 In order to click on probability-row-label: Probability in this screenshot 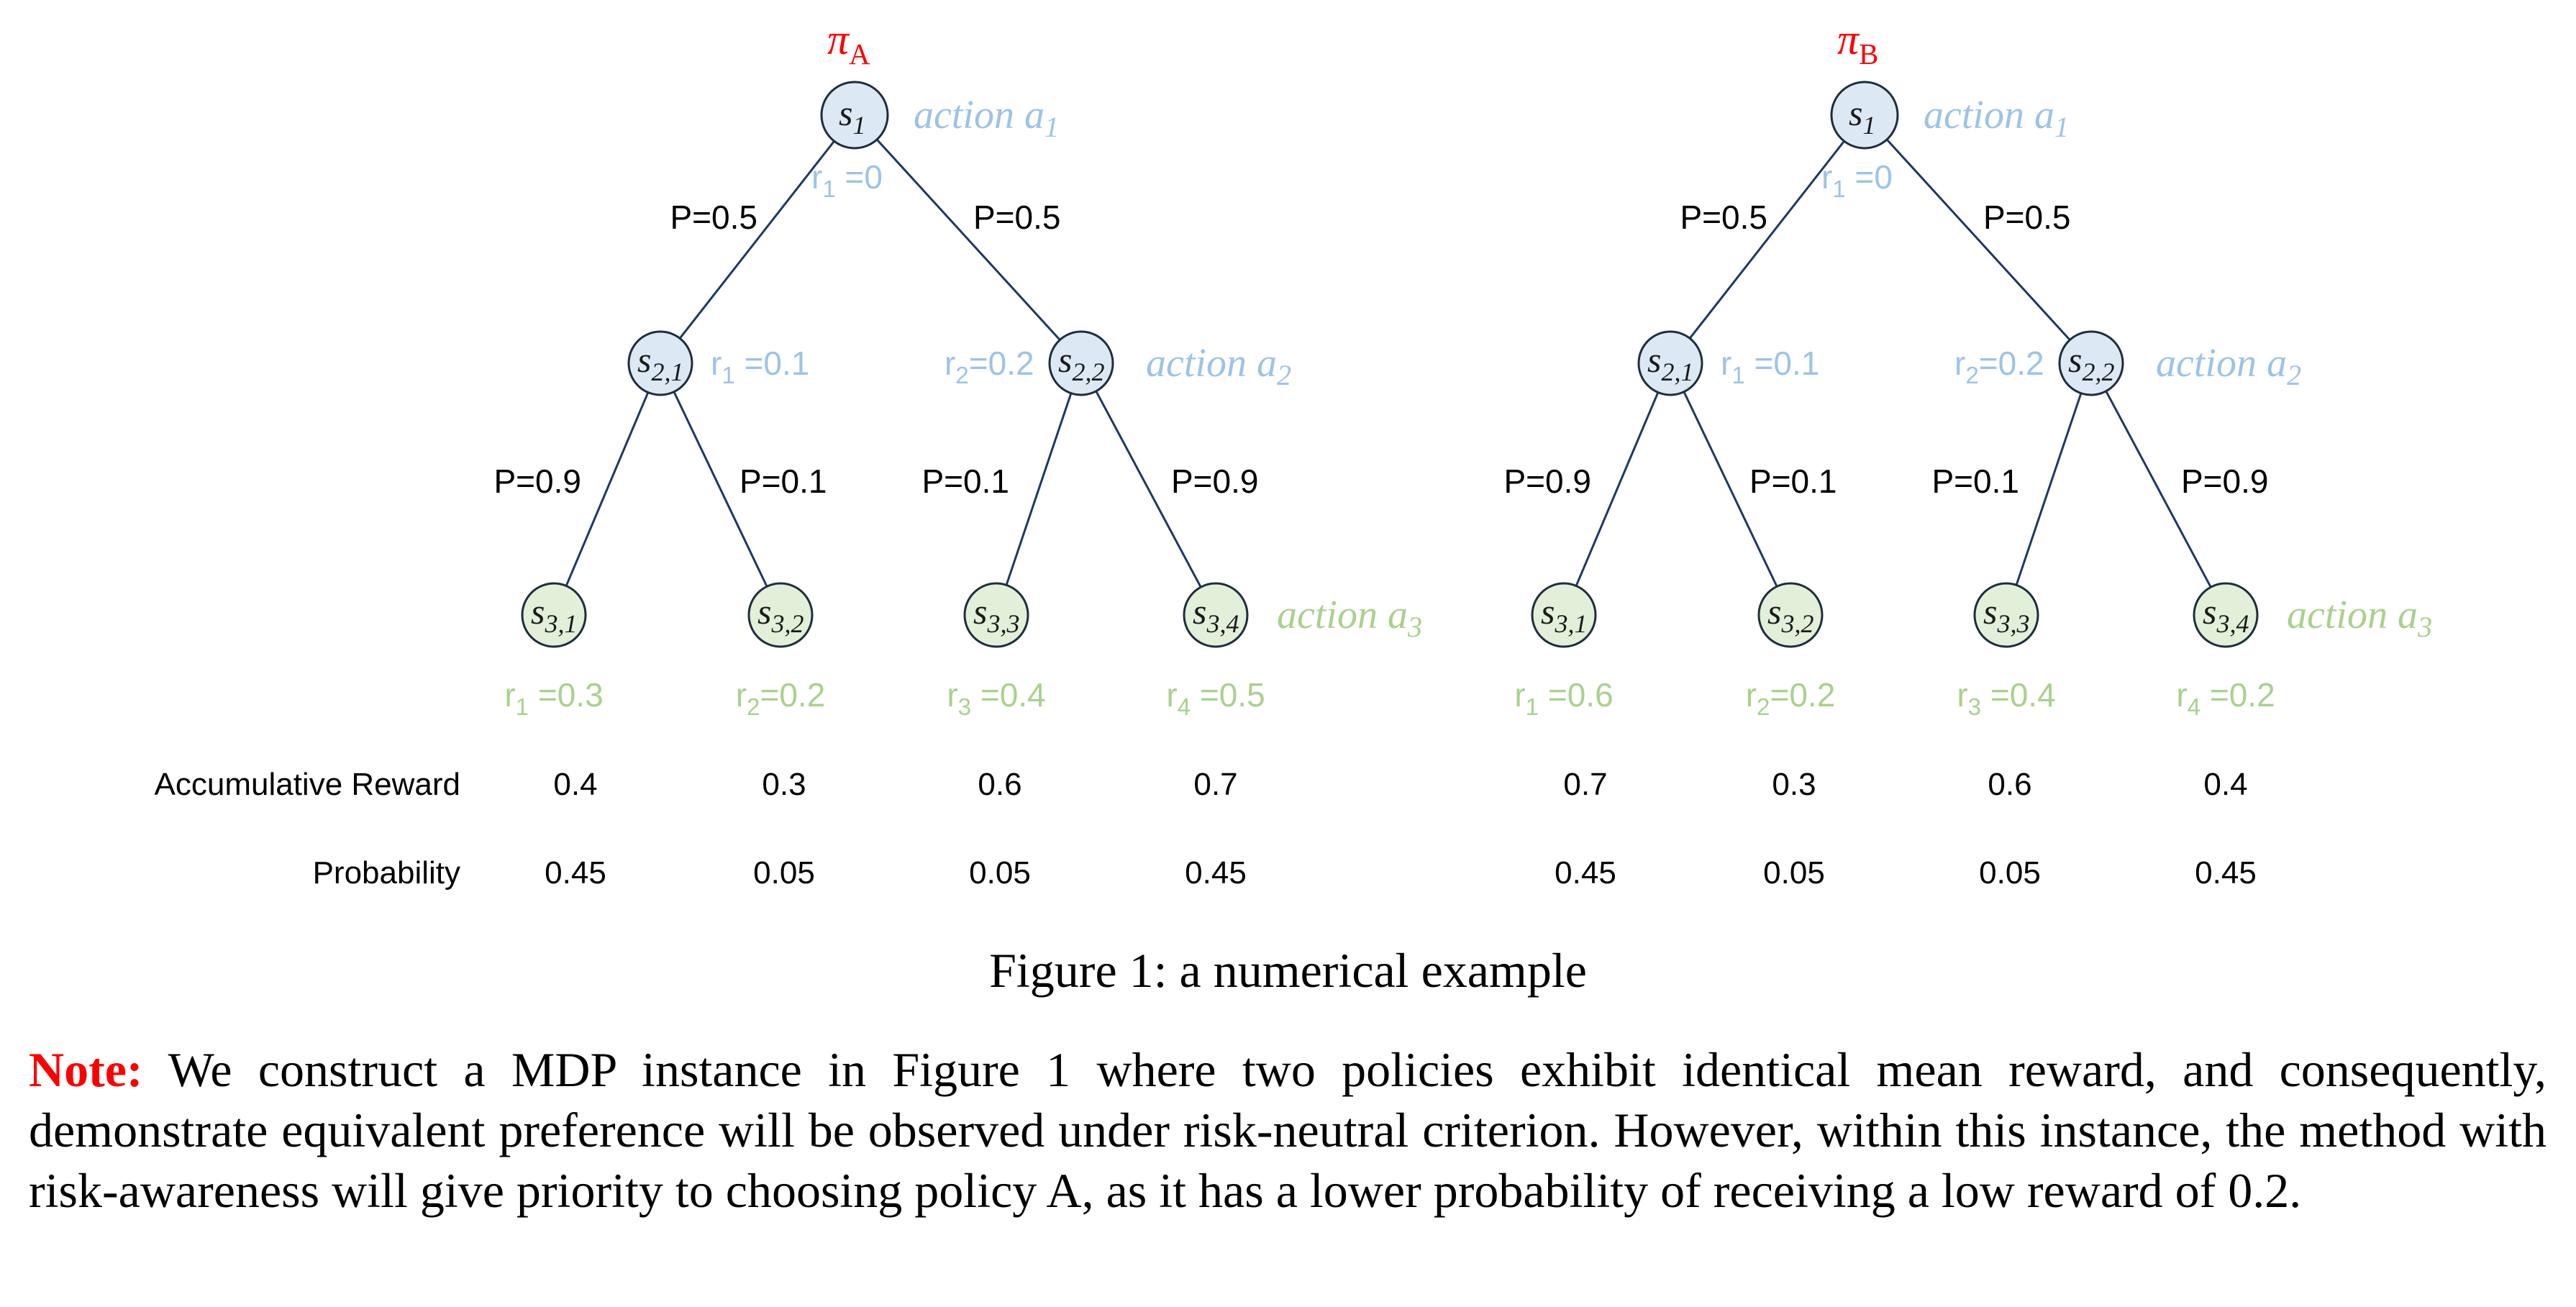, I will do `click(386, 873)`.